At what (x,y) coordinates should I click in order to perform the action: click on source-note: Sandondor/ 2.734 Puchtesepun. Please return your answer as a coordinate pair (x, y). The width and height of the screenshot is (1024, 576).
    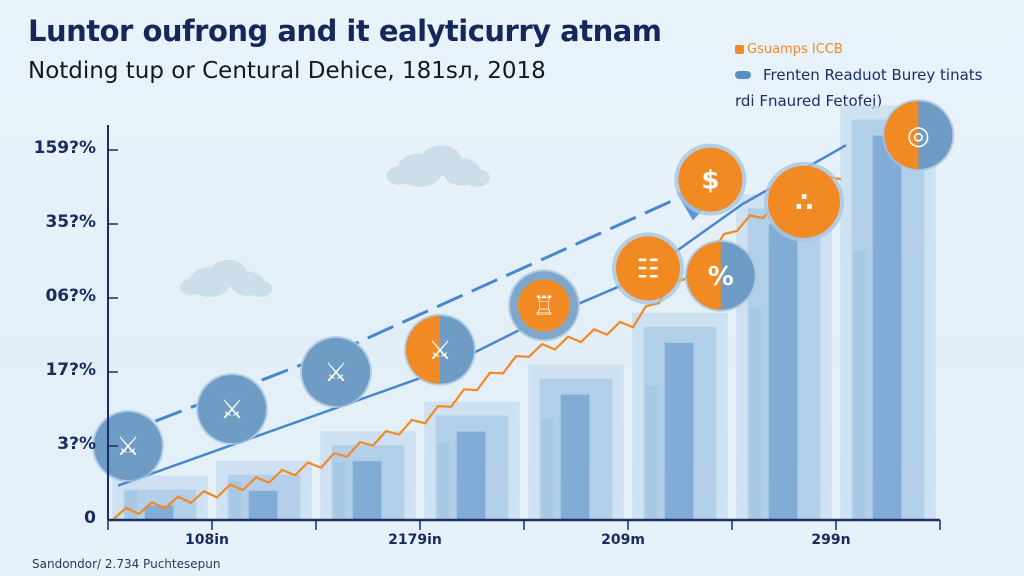
    Looking at the image, I should click on (126, 564).